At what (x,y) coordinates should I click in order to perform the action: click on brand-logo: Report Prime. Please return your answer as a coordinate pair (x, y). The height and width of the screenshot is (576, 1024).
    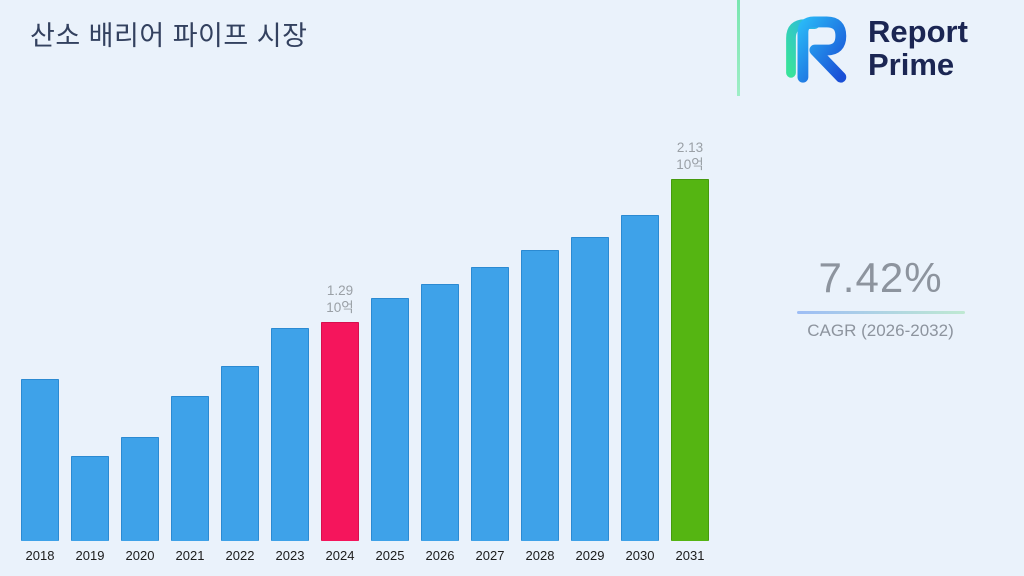
    Looking at the image, I should click on (873, 49).